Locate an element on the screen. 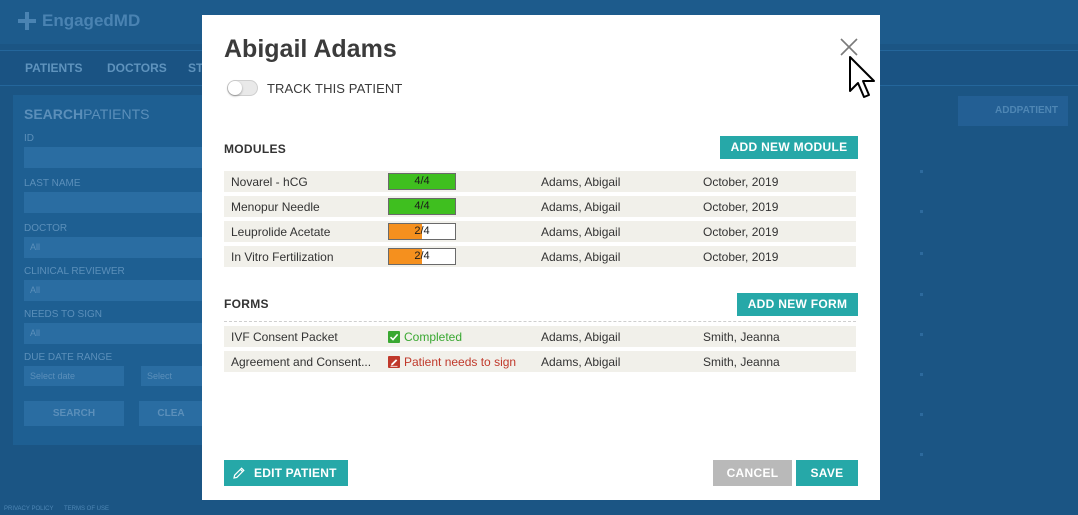 The image size is (1078, 515). logo: EngagedMD is located at coordinates (79, 21).